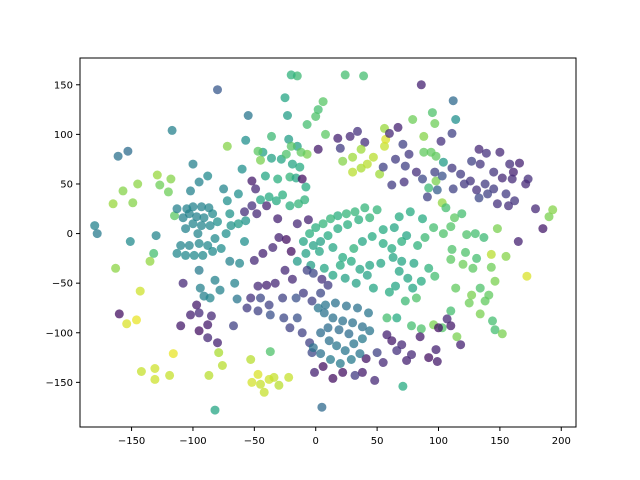 This screenshot has height=480, width=640. What do you see at coordinates (59, 333) in the screenshot?
I see `y-tick-label: −100` at bounding box center [59, 333].